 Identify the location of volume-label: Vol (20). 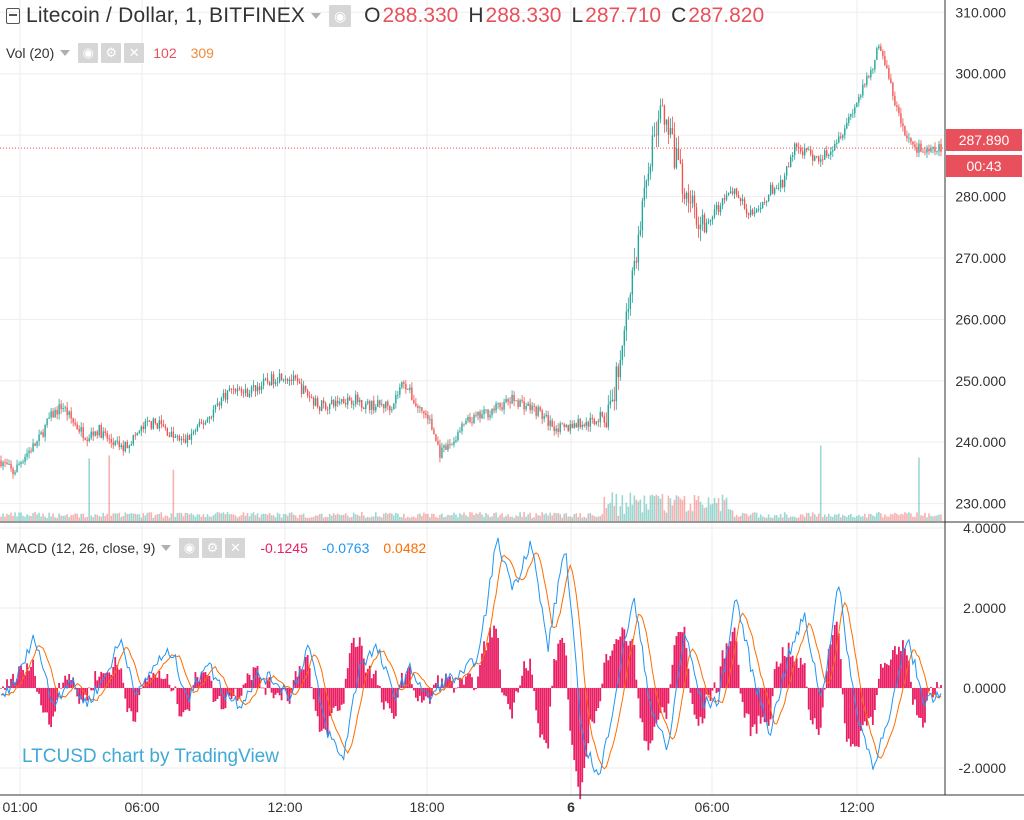
(30, 53).